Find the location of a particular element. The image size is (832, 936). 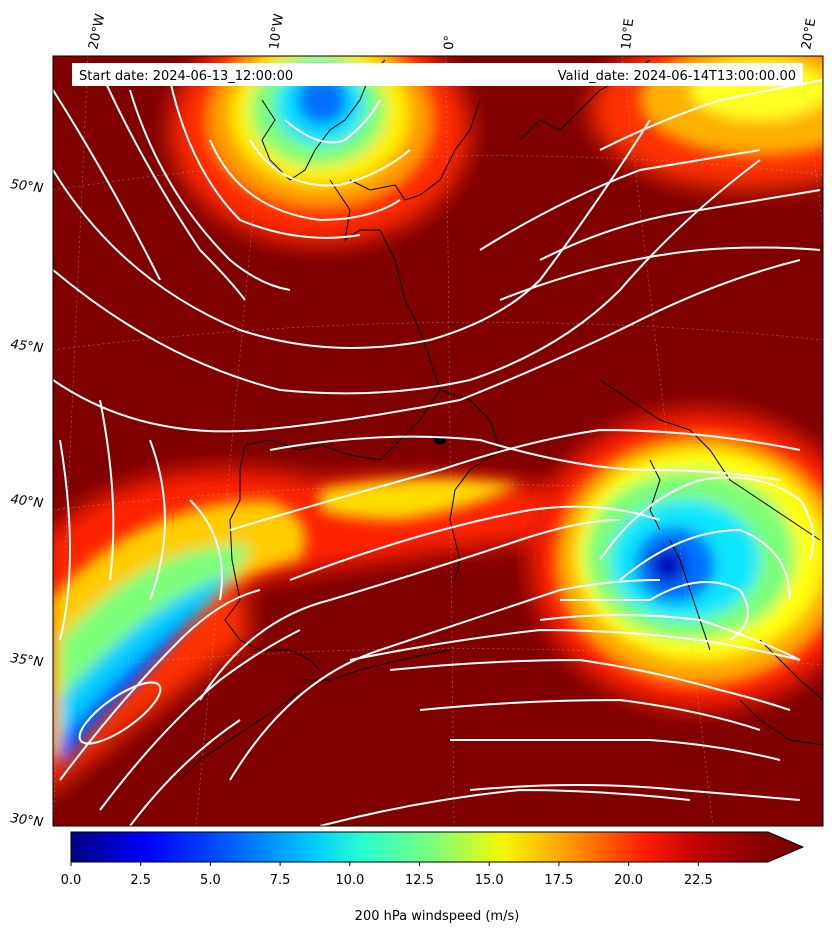

lat-label-40n: 40°N is located at coordinates (26, 501).